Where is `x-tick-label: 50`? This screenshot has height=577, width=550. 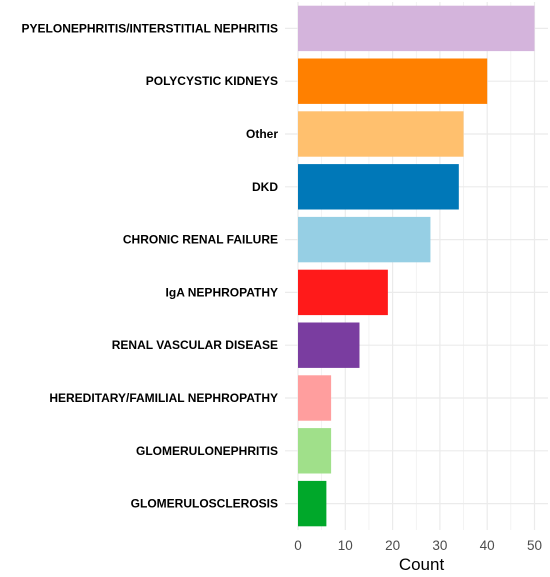
x-tick-label: 50 is located at coordinates (534, 545).